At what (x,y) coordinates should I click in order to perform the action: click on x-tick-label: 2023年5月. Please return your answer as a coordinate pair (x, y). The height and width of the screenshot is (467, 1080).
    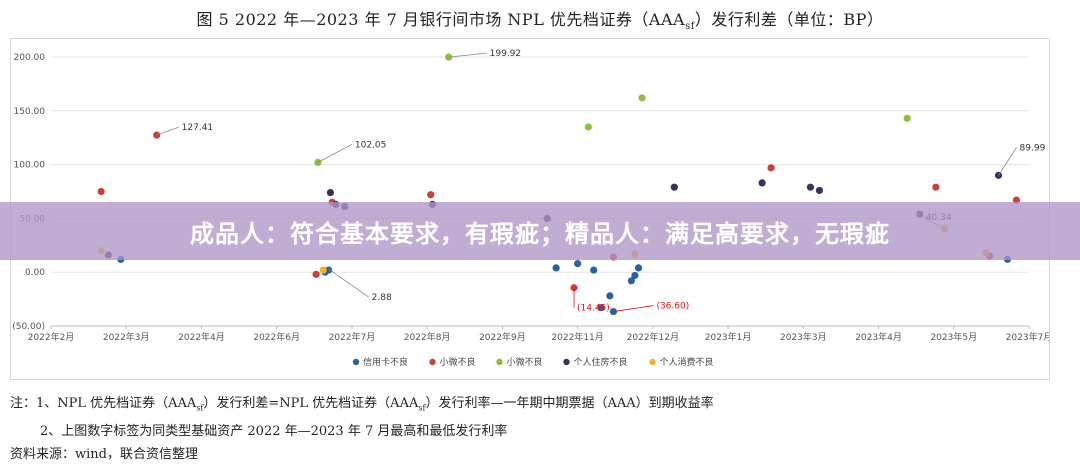
    Looking at the image, I should click on (953, 337).